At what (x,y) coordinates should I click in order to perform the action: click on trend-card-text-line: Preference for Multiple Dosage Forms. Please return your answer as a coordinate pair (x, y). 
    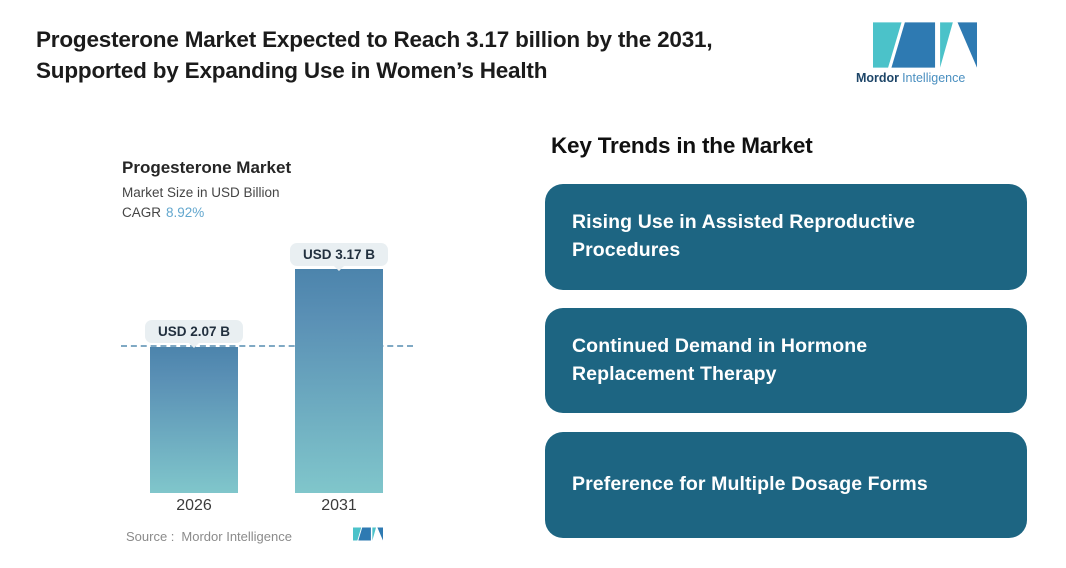
    Looking at the image, I should click on (750, 484).